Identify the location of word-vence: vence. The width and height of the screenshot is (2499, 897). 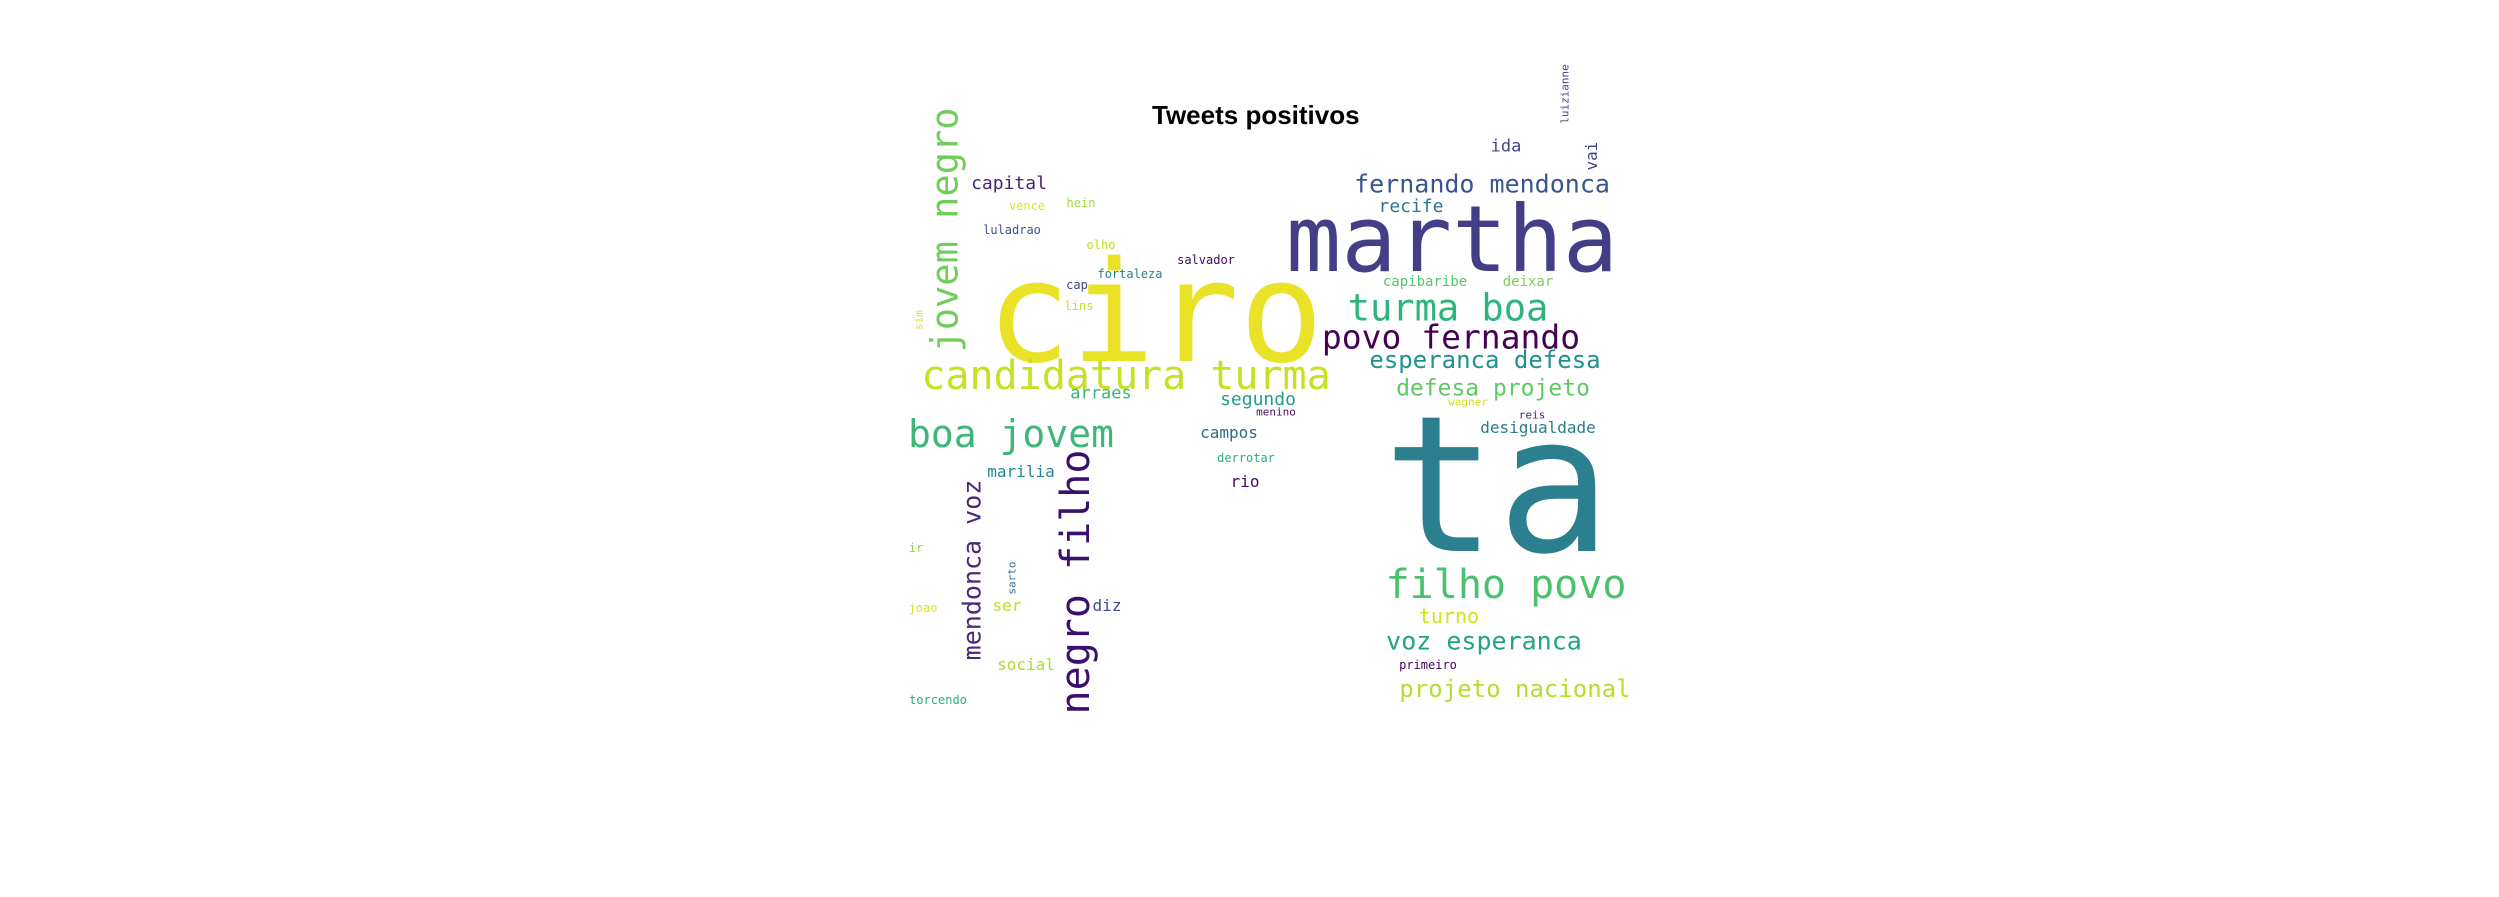
(1027, 206).